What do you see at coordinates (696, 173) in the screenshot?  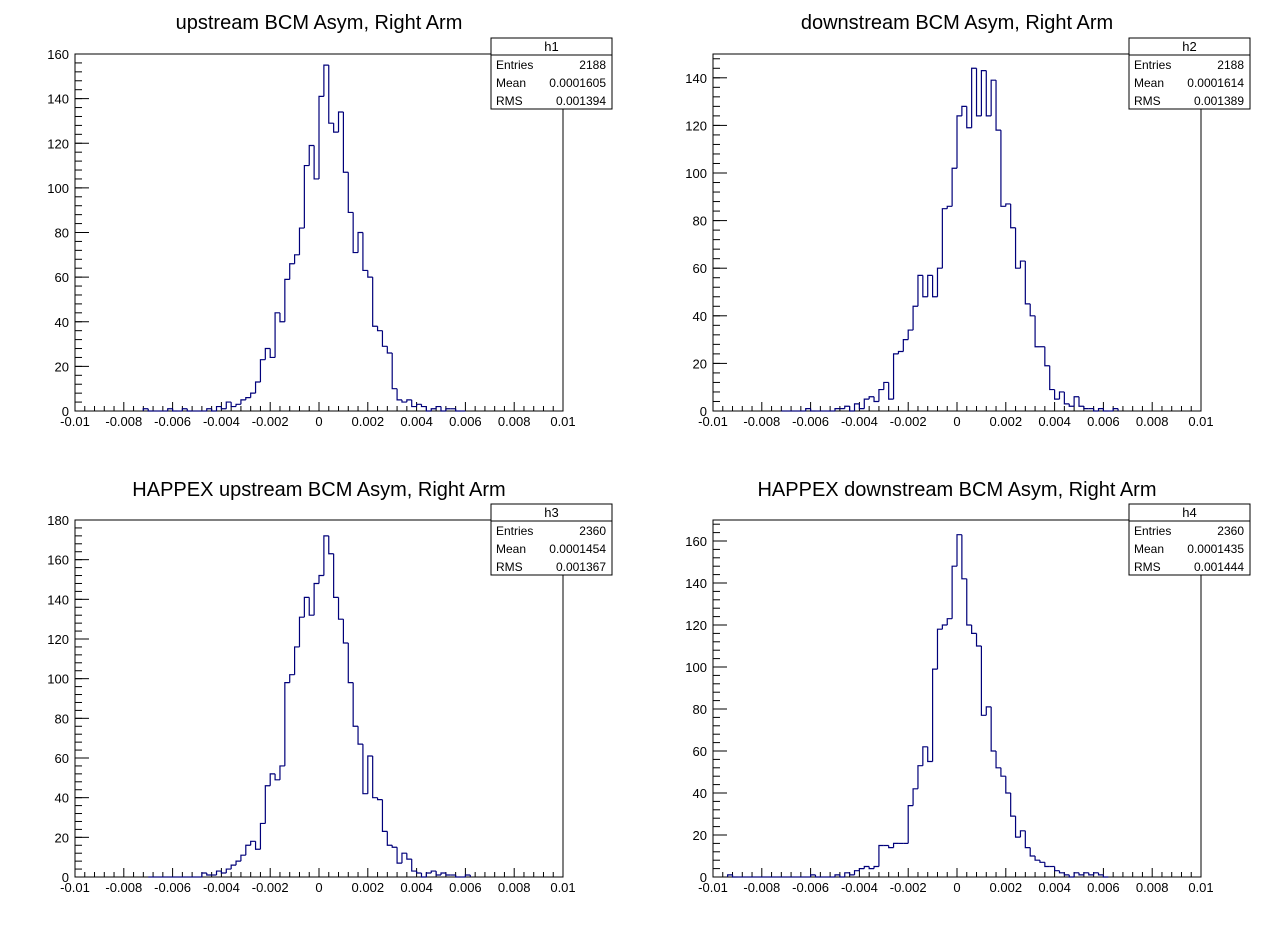 I see `y-tick-label: 100` at bounding box center [696, 173].